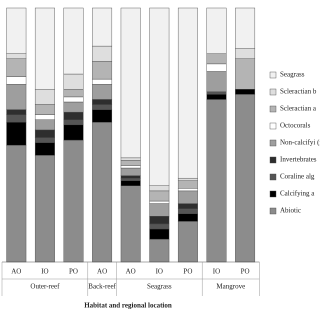  I want to click on legend-label: Non-calcifyi (macro & tur, so click(300, 143).